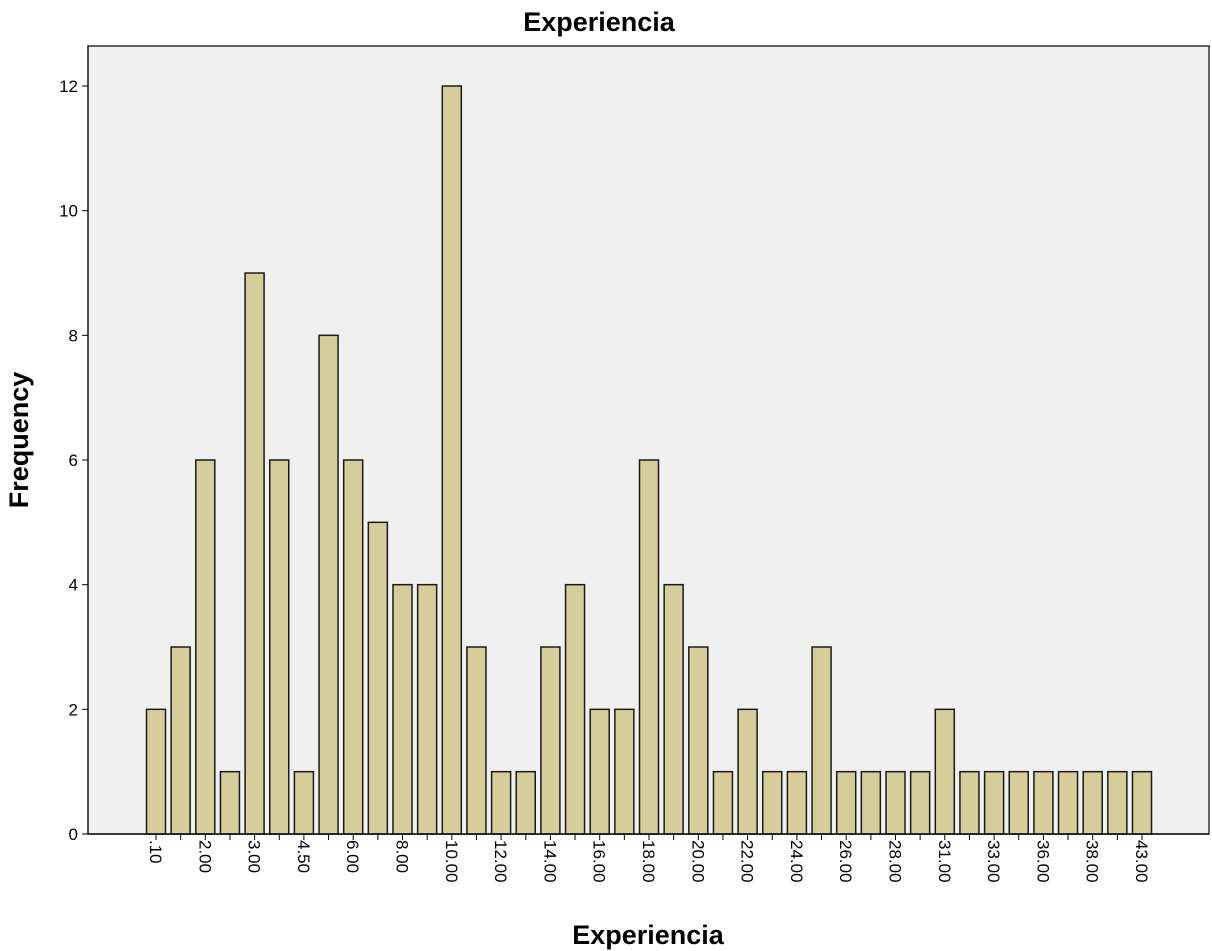 The height and width of the screenshot is (951, 1212). What do you see at coordinates (599, 861) in the screenshot?
I see `x-tick-label: 16.00` at bounding box center [599, 861].